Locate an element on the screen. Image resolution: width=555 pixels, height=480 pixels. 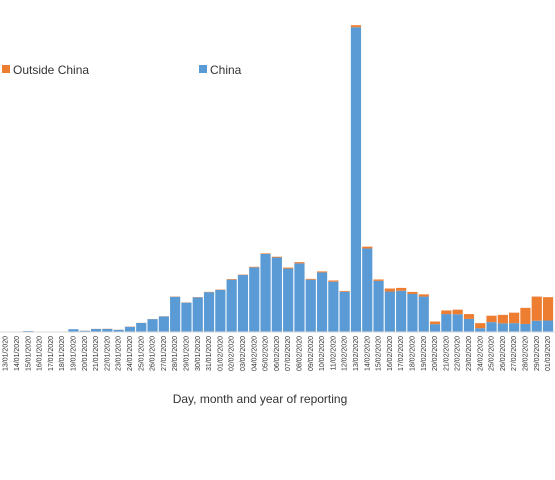
legend-swatch-china is located at coordinates (203, 69).